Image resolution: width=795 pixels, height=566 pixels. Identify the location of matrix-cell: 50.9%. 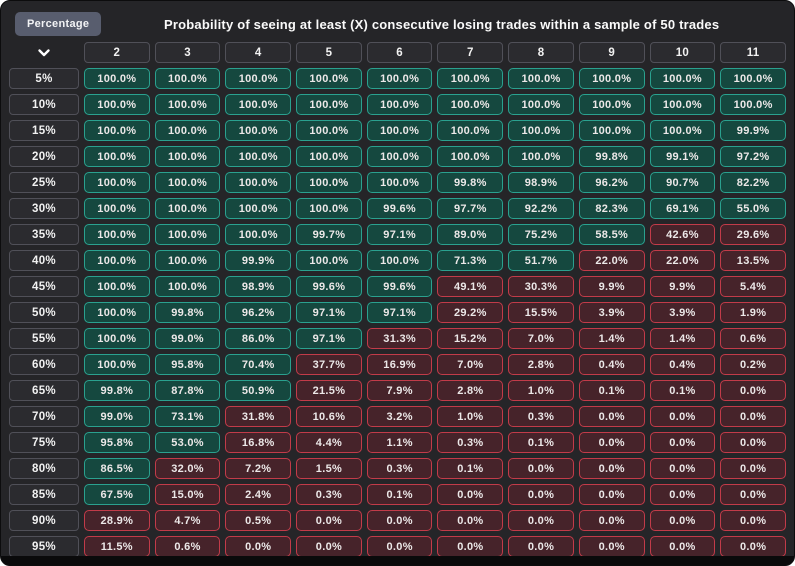
(258, 390).